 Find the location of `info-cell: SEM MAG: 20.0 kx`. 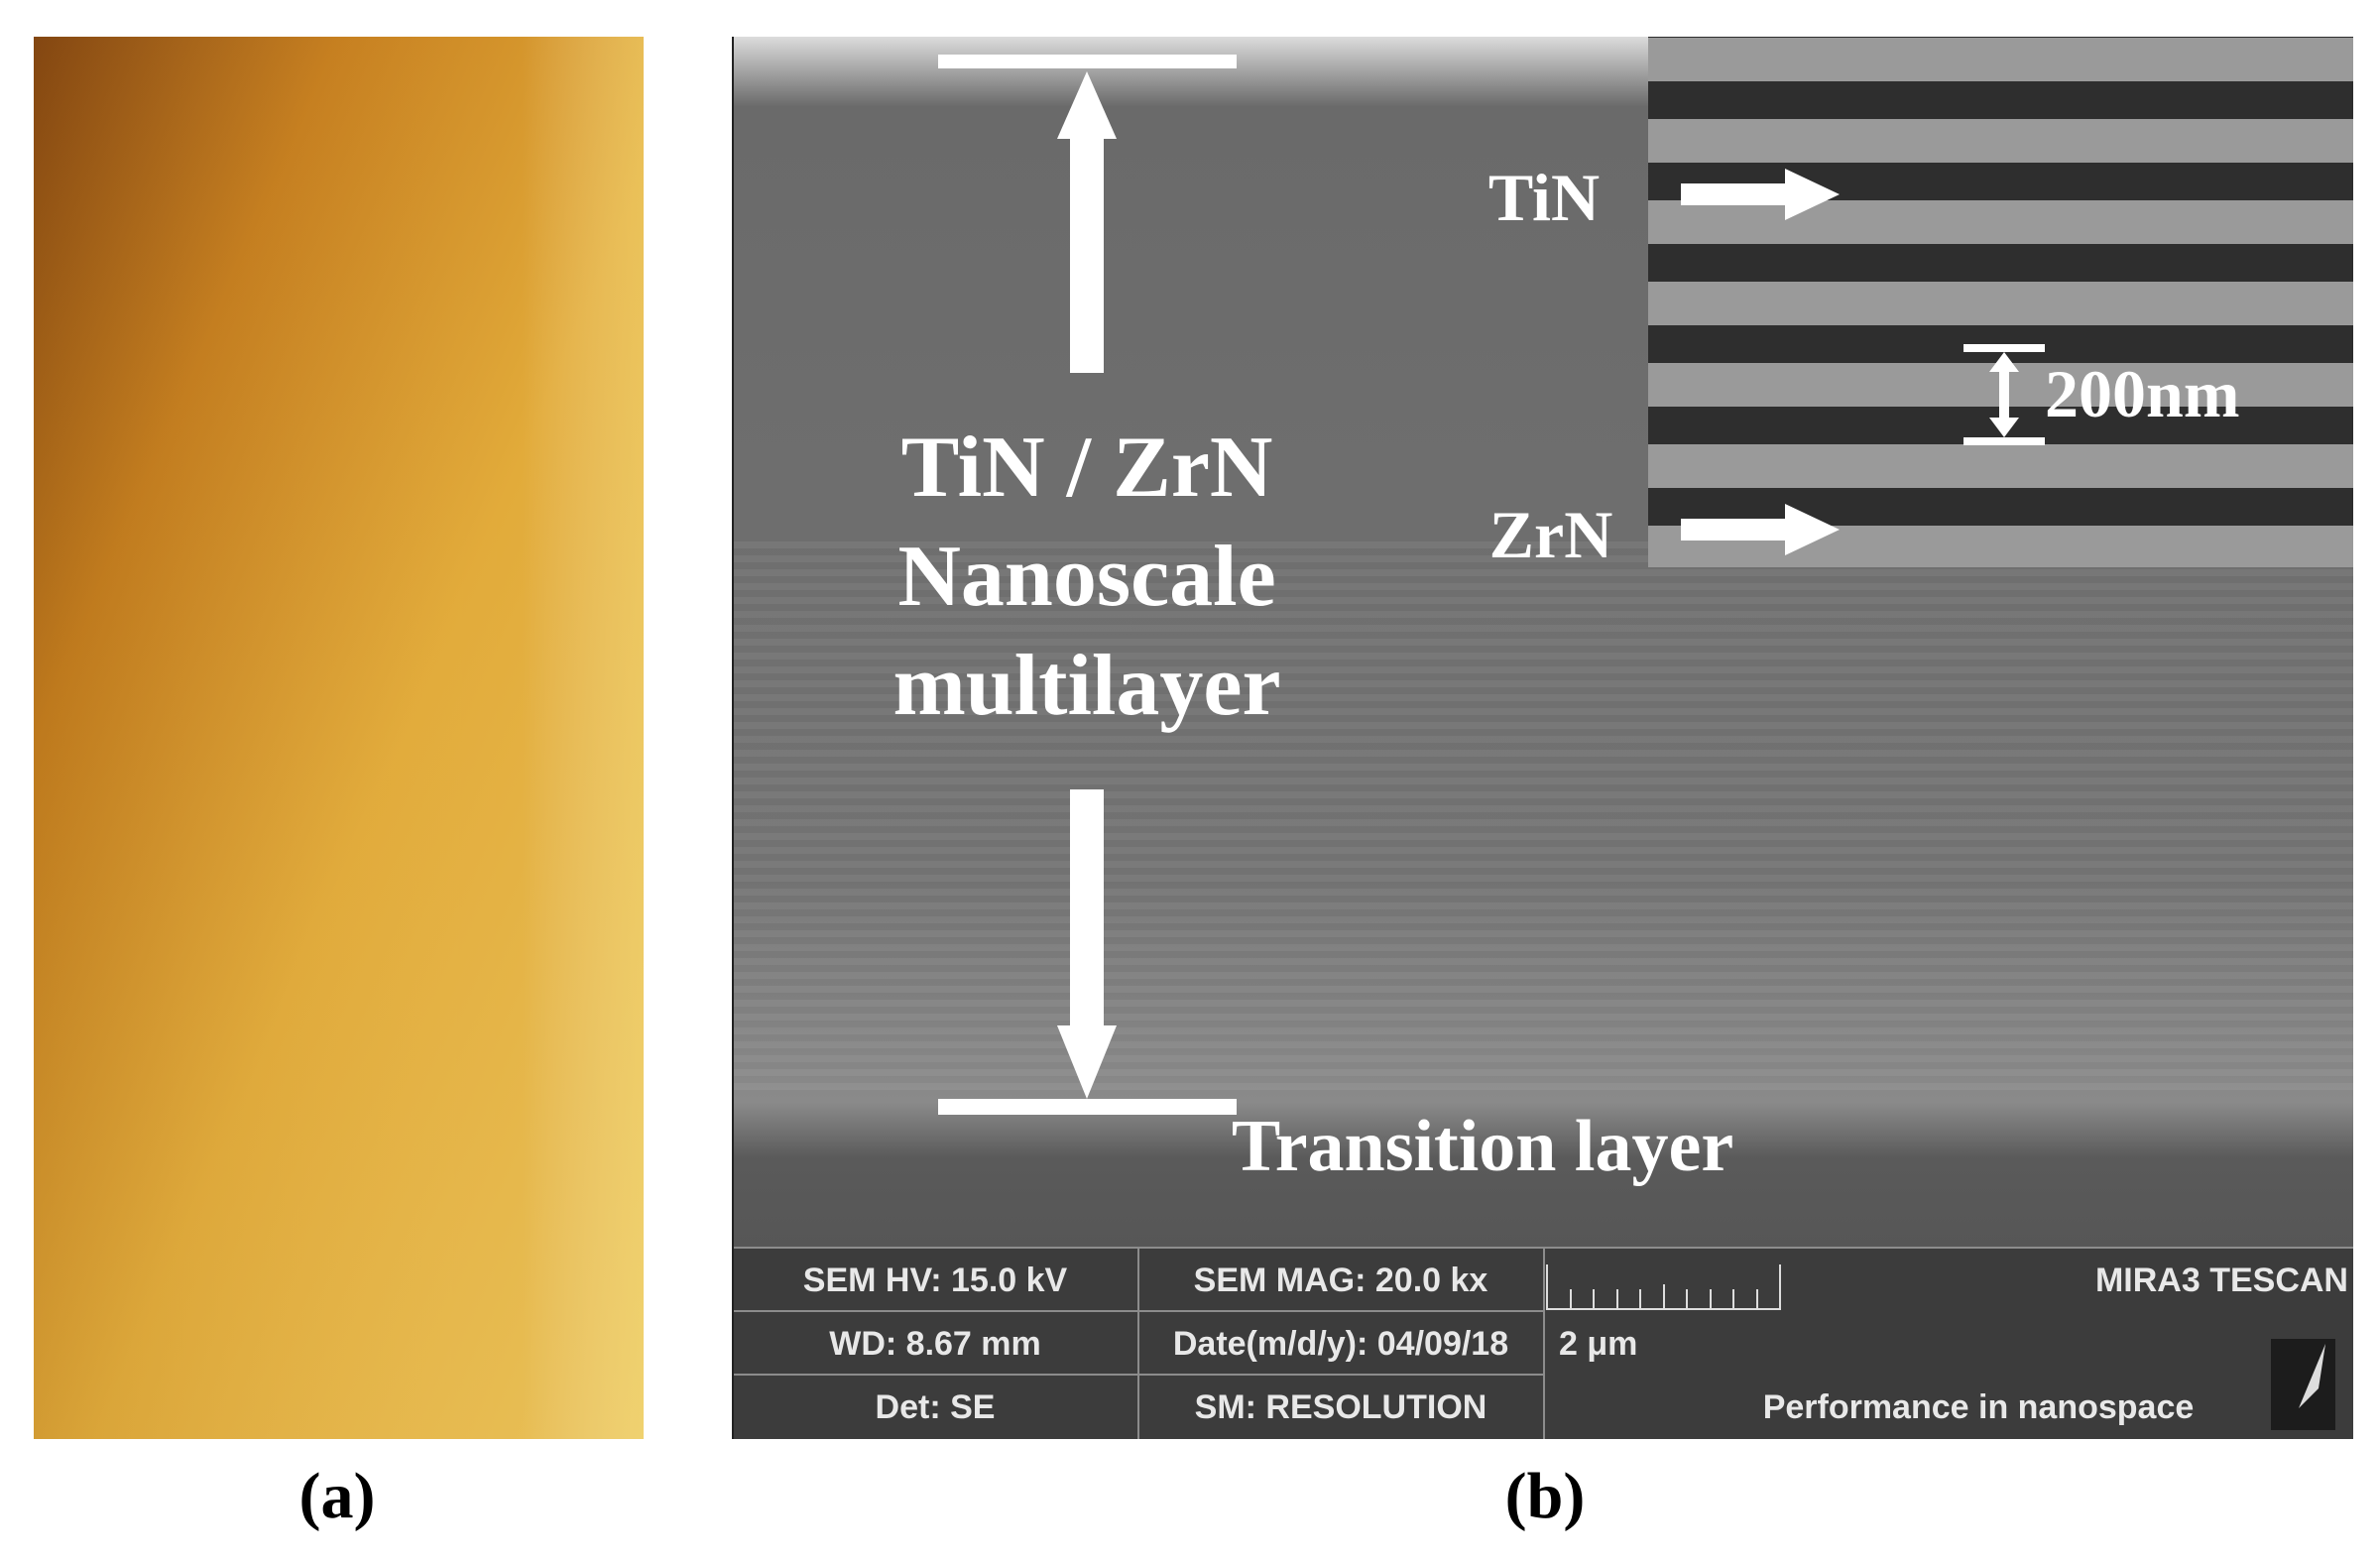

info-cell: SEM MAG: 20.0 kx is located at coordinates (1341, 1280).